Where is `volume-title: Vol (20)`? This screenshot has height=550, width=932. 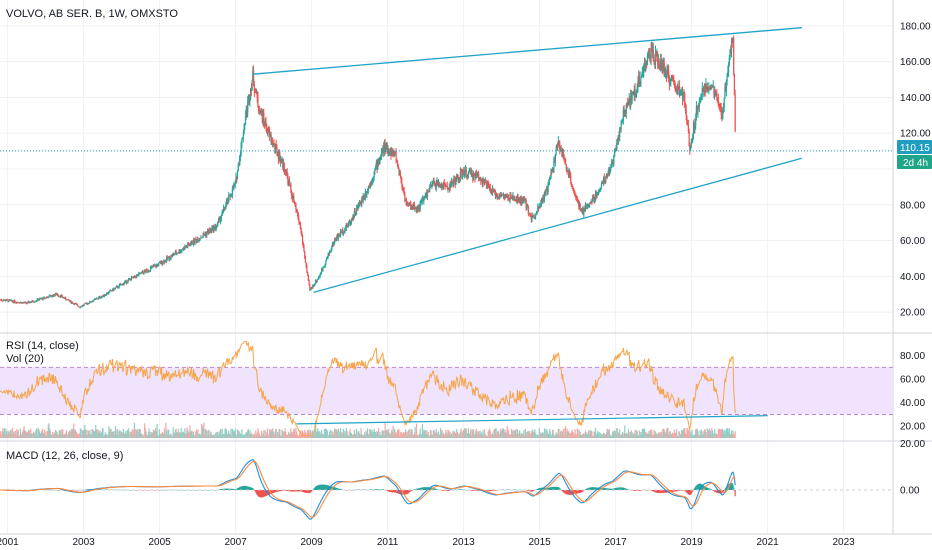
volume-title: Vol (20) is located at coordinates (25, 359).